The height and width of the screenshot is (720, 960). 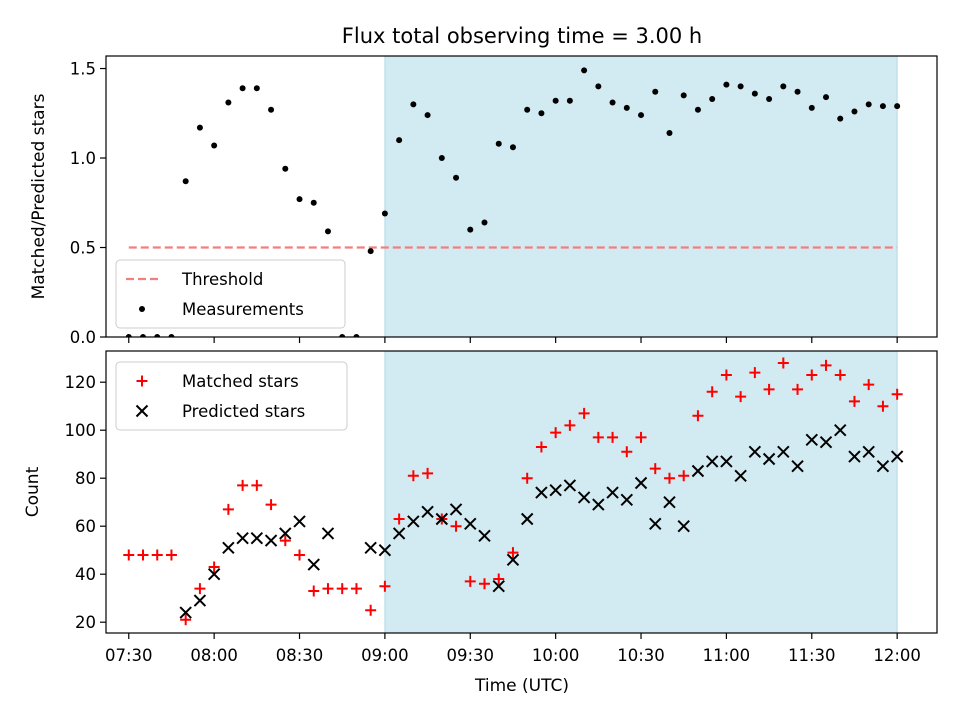 I want to click on y-tick-label-top-3: 1.5, so click(x=83, y=69).